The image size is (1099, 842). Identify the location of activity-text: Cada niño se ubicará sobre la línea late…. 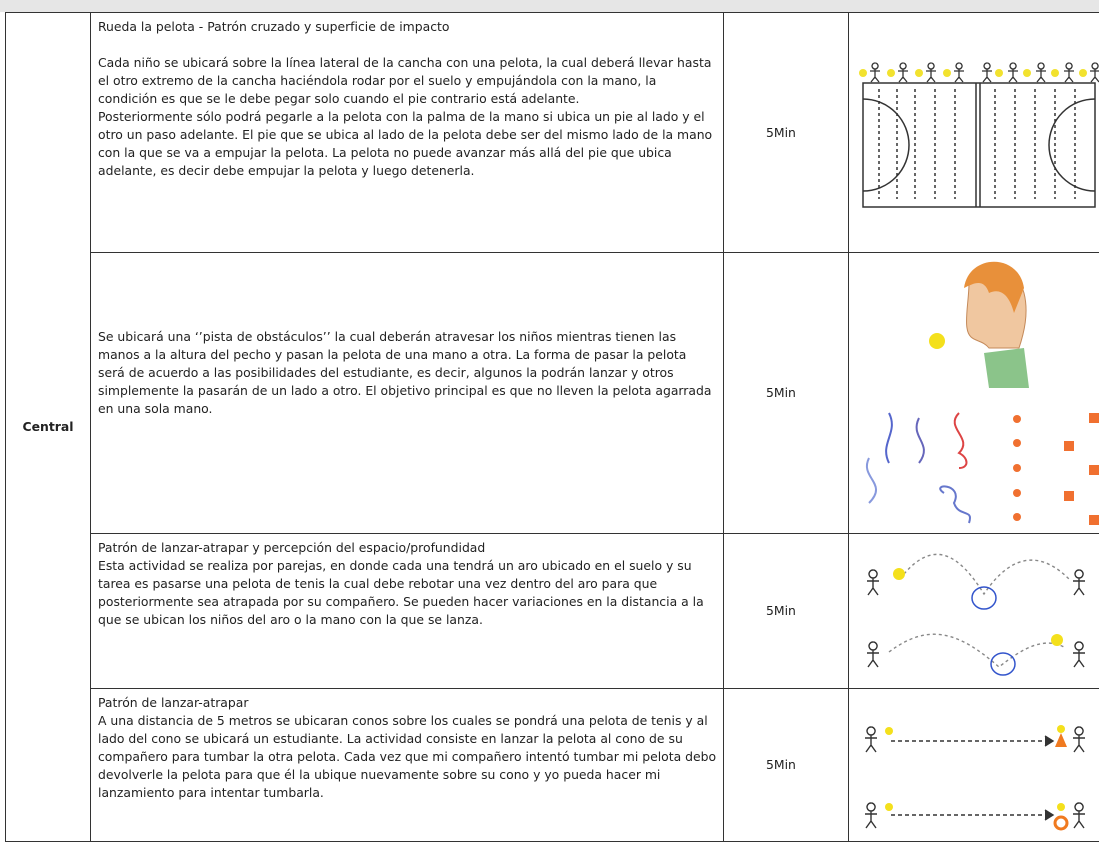
(405, 80).